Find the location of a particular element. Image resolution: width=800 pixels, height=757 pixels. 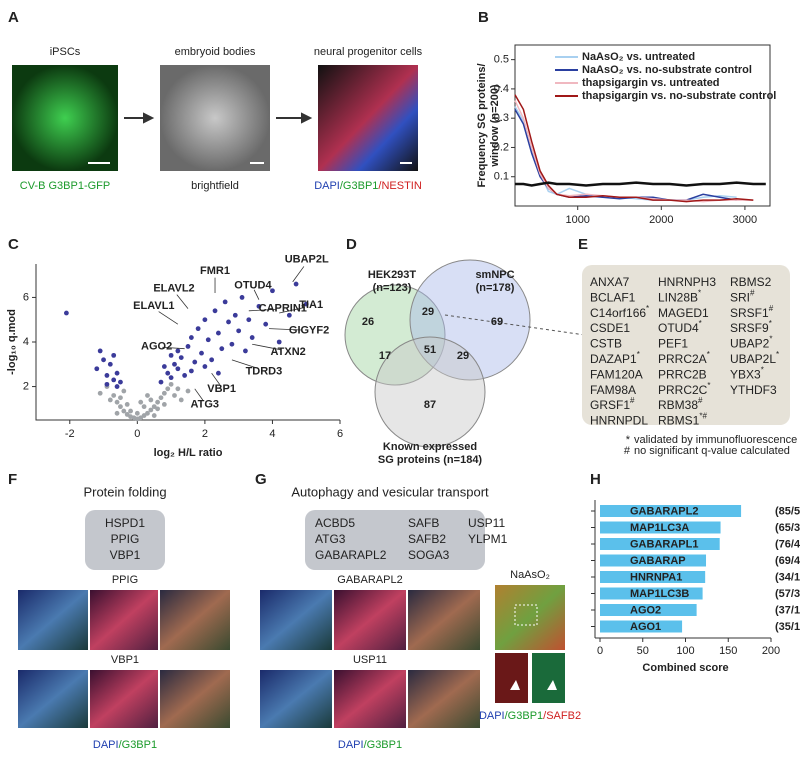

point-label: TIA1 is located at coordinates (311, 305).